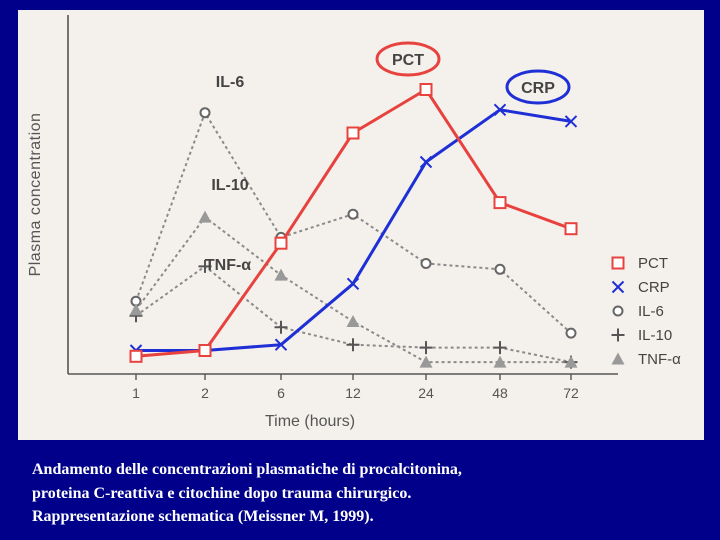 This screenshot has width=720, height=540. I want to click on x-tick-label: 72, so click(571, 393).